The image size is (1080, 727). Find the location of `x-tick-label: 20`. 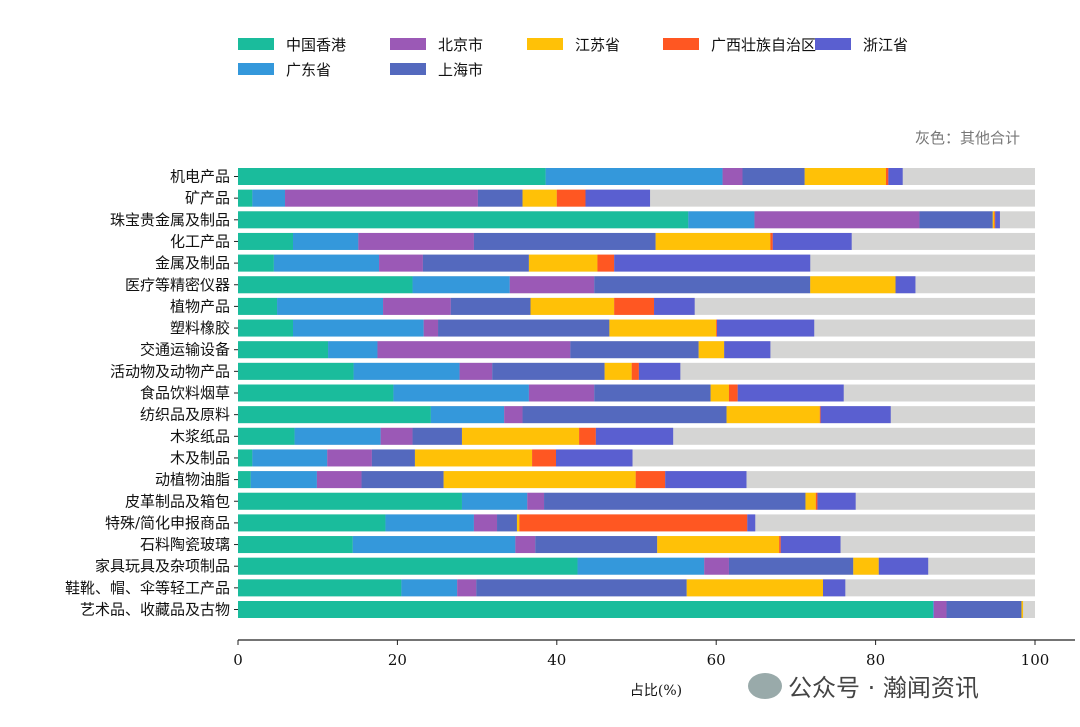

x-tick-label: 20 is located at coordinates (397, 660).